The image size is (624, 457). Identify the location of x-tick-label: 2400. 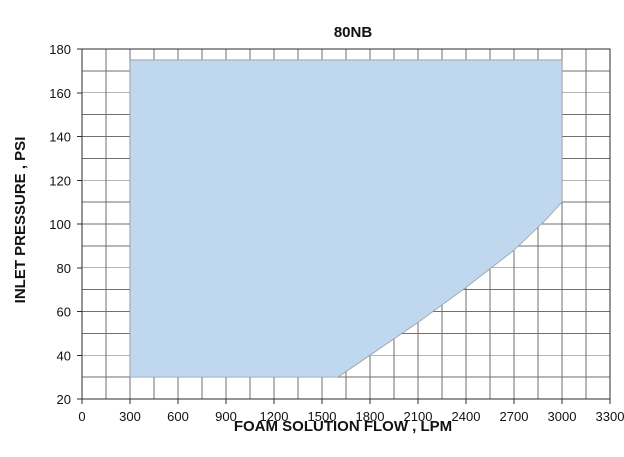
(466, 416).